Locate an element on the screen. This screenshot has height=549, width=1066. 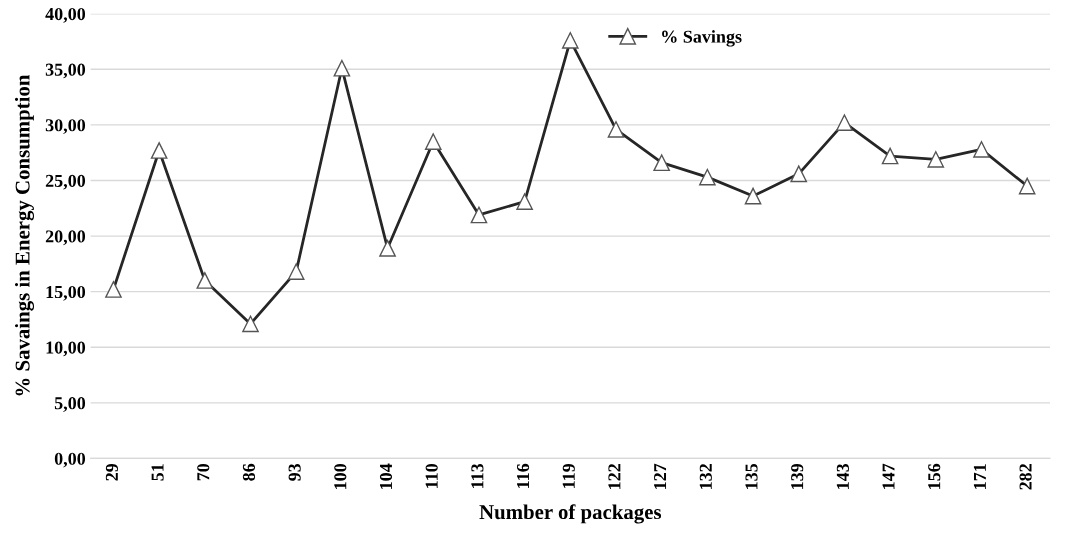
x-tick-label: 132 is located at coordinates (705, 476).